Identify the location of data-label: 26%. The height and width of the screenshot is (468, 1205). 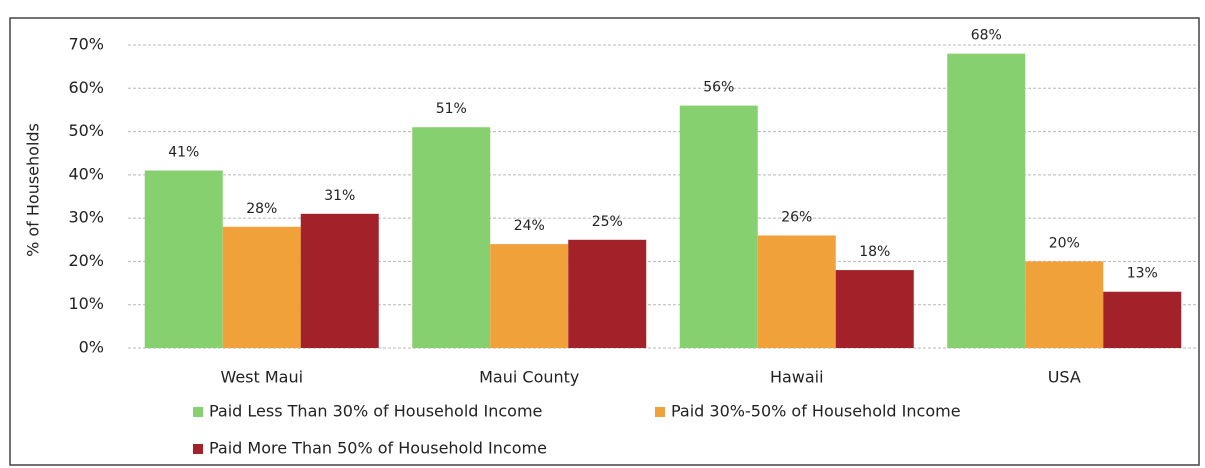
(796, 217).